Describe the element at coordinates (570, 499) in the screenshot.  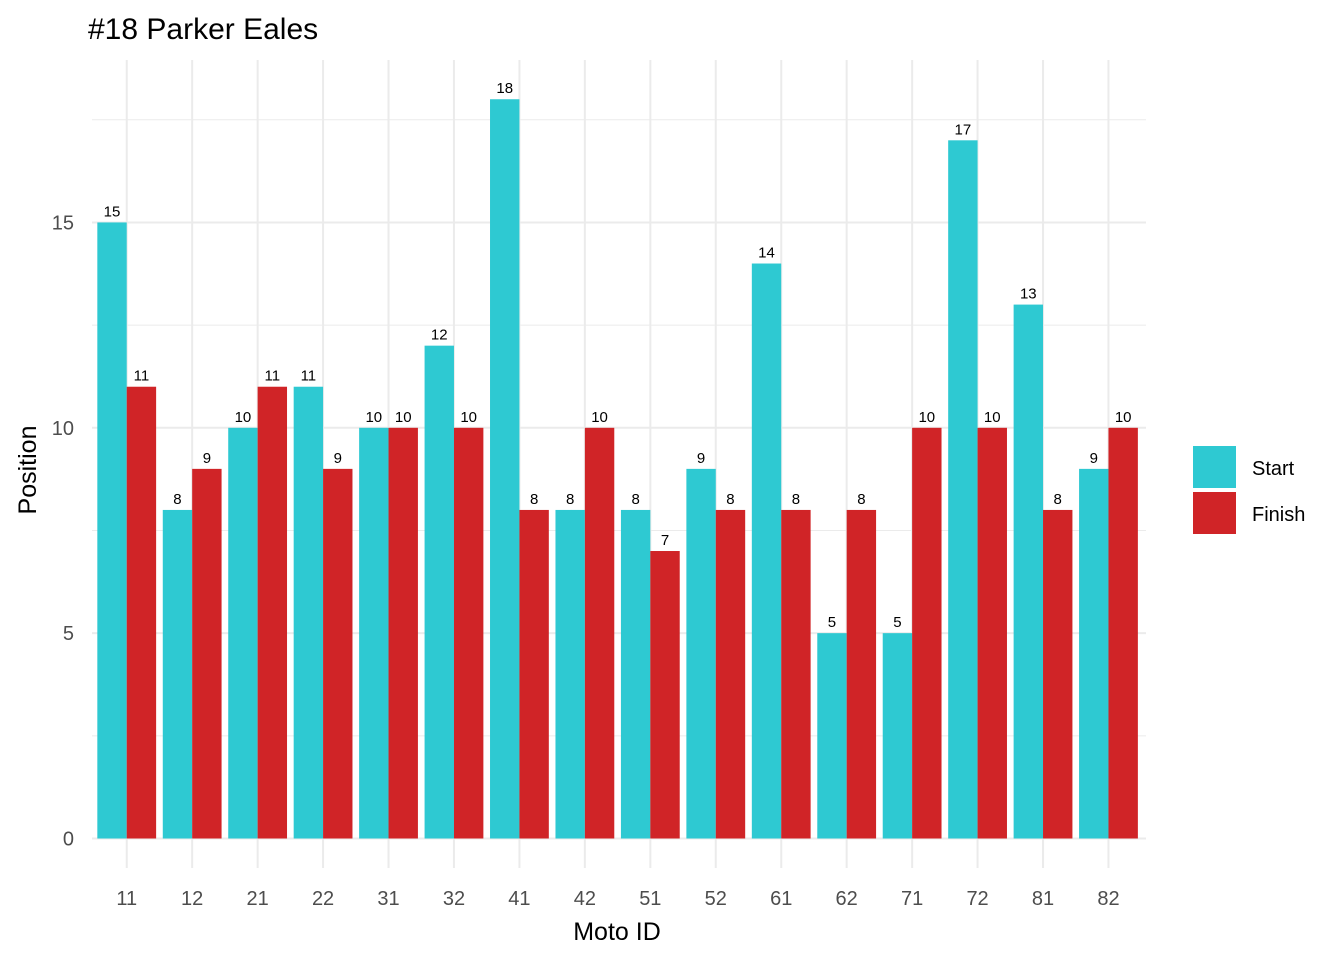
I see `data-label-start-42: 8` at that location.